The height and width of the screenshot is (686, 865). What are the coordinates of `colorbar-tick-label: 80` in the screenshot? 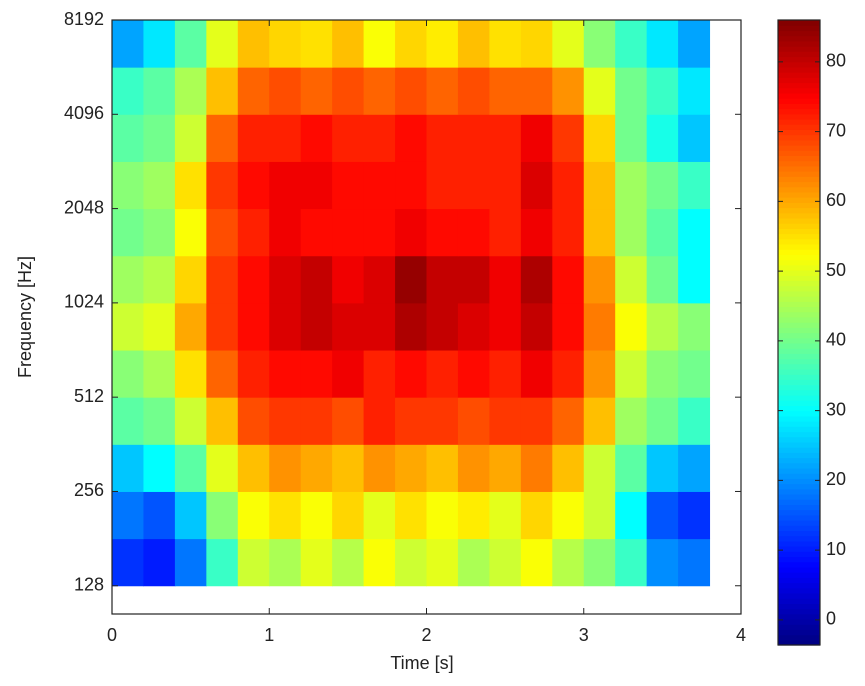 It's located at (836, 61).